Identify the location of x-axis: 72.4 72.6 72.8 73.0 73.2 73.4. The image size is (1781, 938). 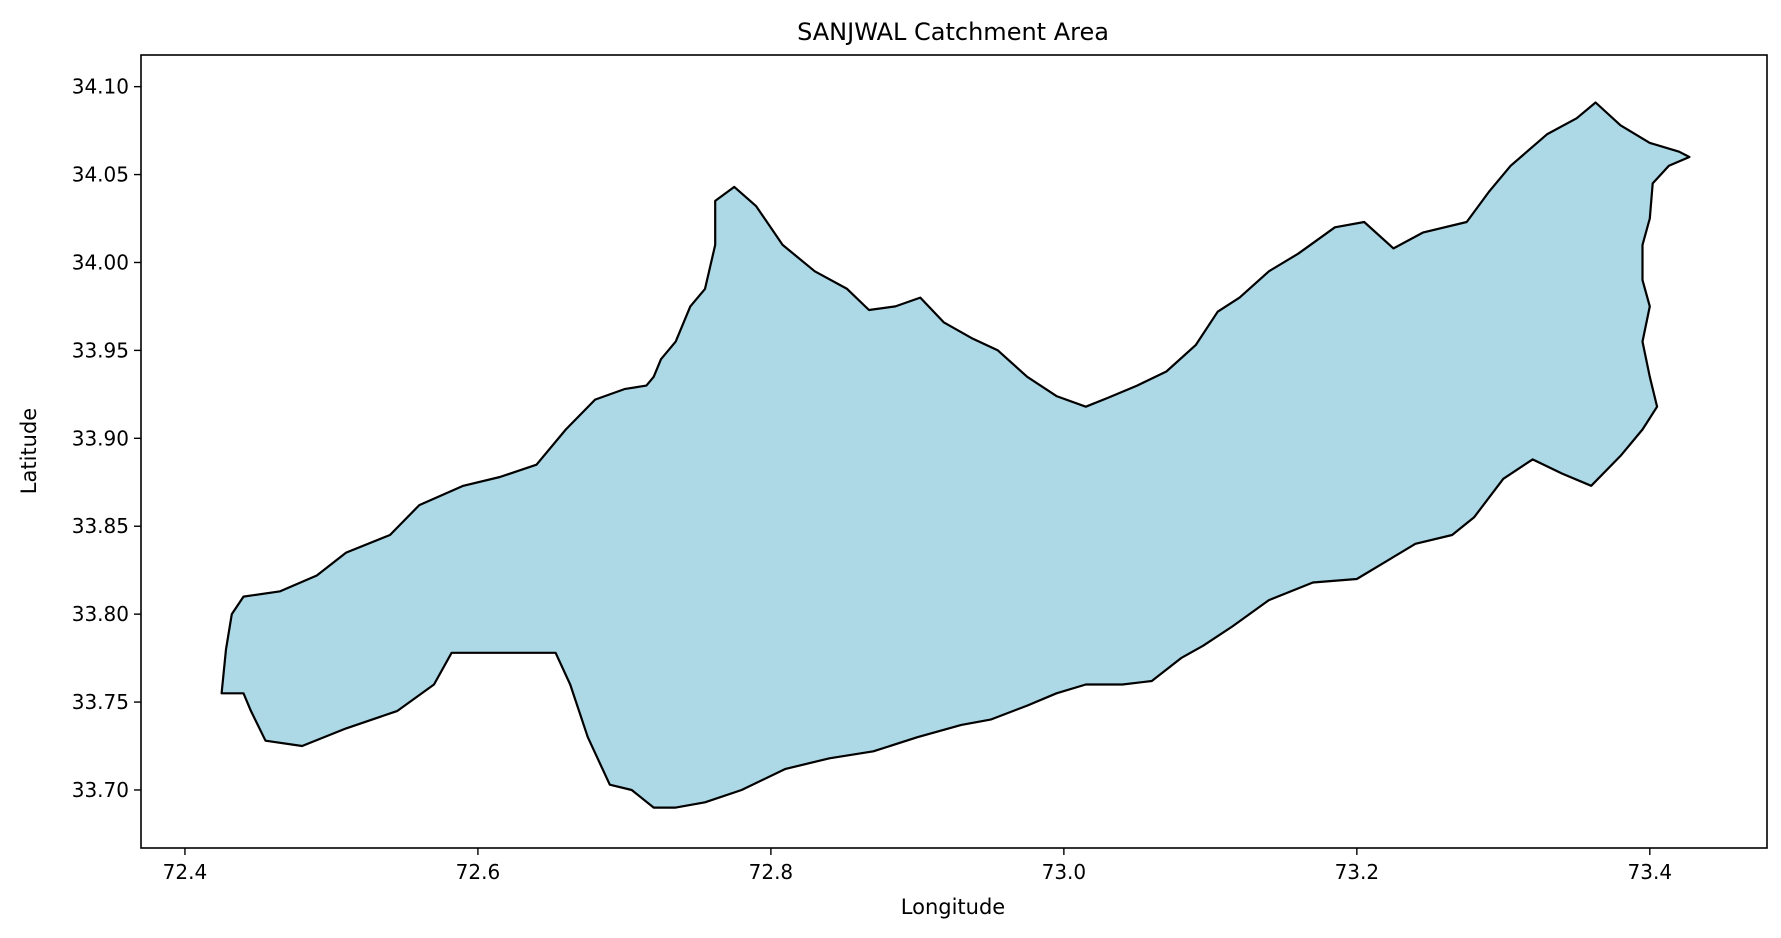
(917, 866).